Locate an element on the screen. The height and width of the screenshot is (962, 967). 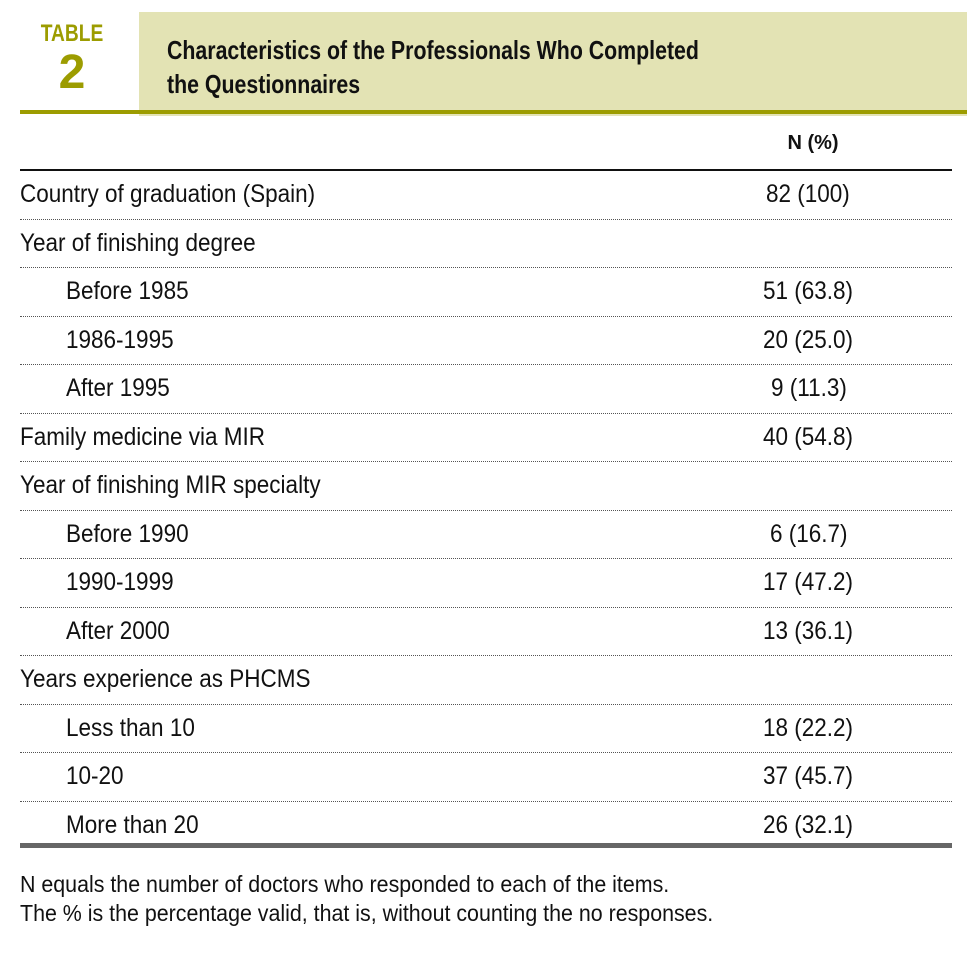
row-value: 37 (45.7) is located at coordinates (813, 776).